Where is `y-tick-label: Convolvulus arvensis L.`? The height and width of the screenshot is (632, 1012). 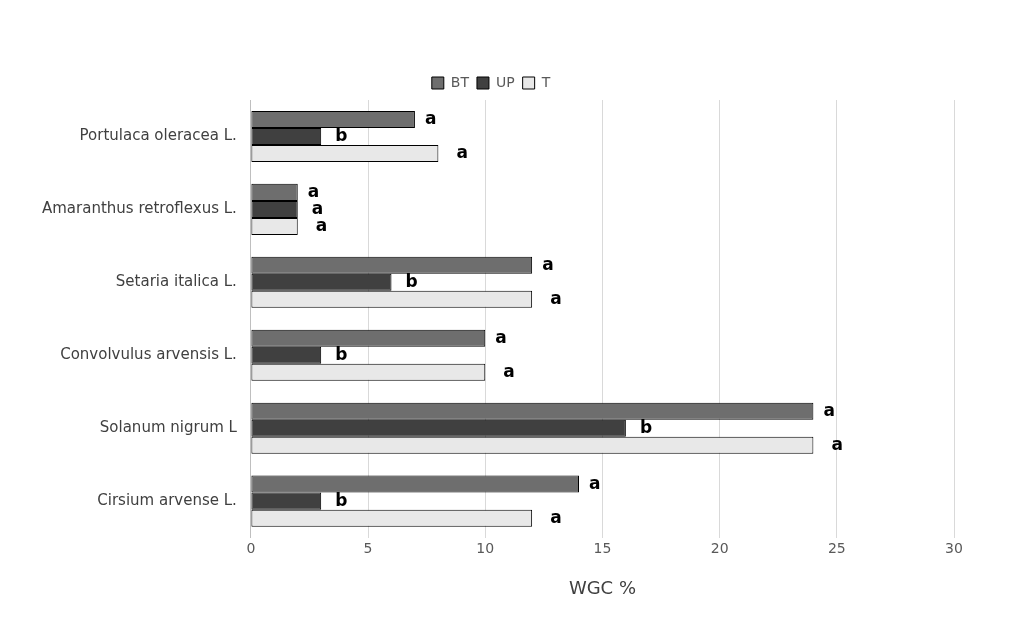
y-tick-label: Convolvulus arvensis L. is located at coordinates (148, 354).